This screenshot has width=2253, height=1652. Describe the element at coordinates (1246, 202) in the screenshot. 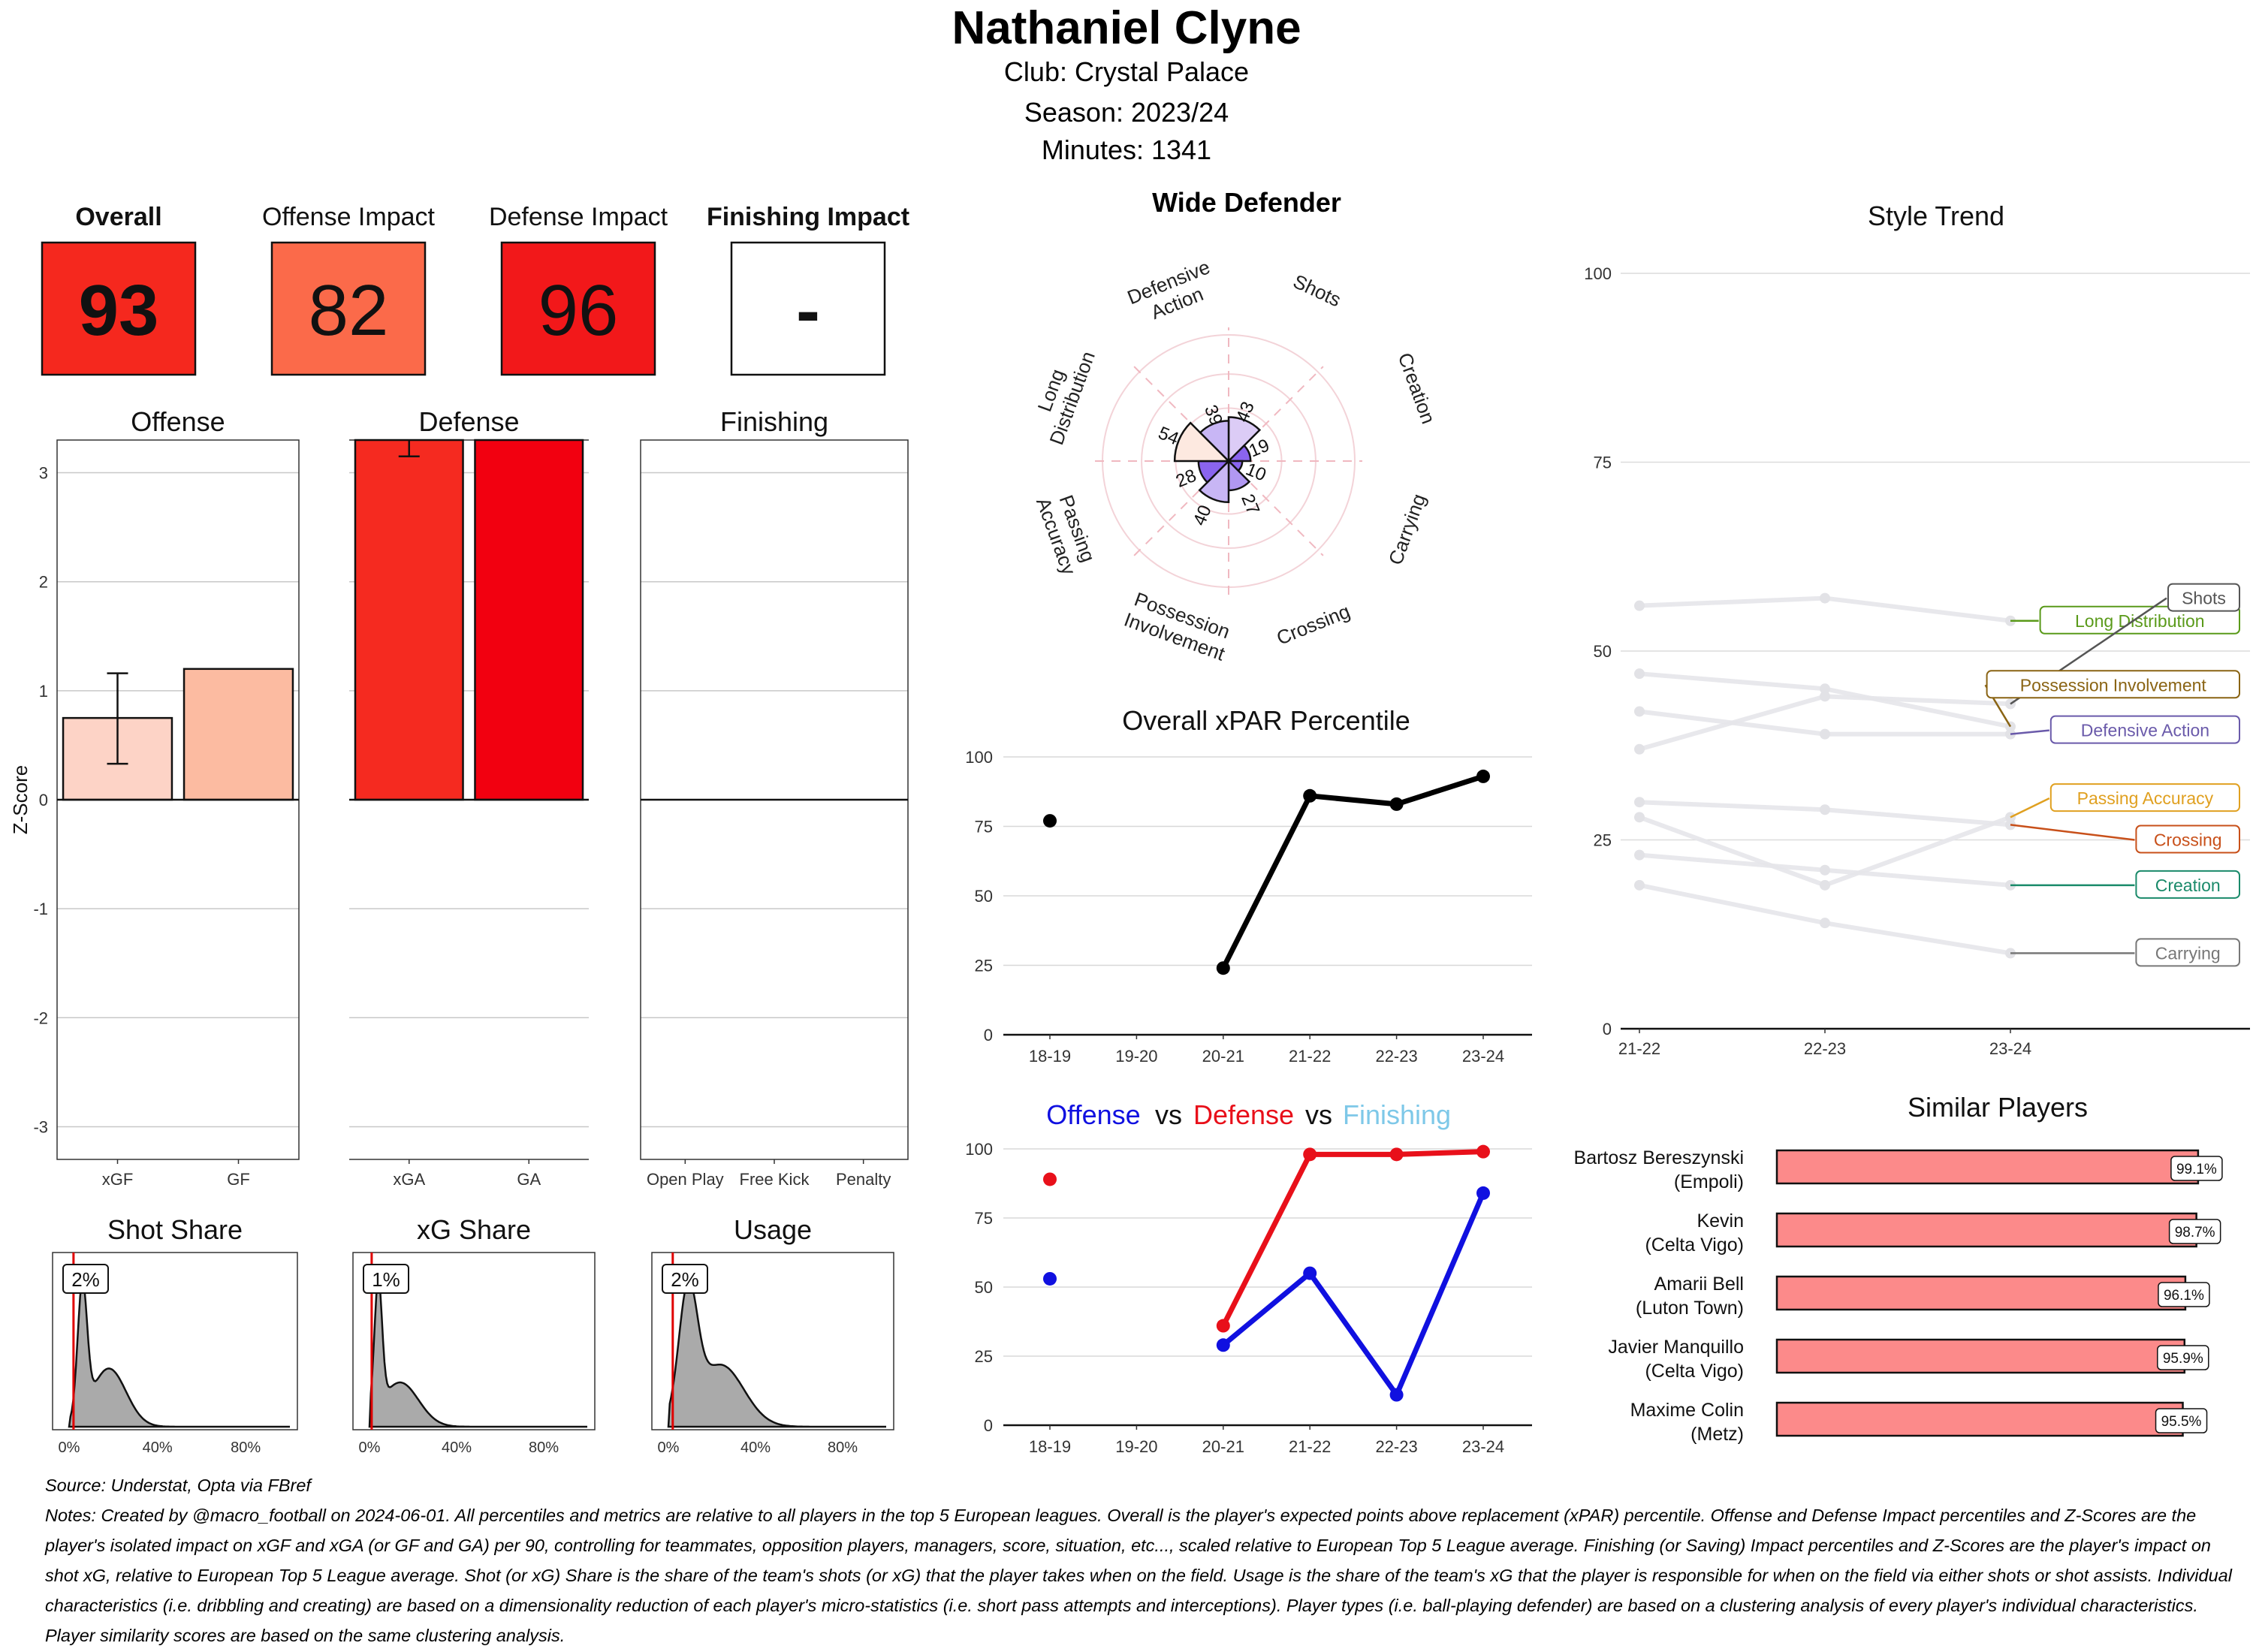

I see `radar-title: Wide Defender` at that location.